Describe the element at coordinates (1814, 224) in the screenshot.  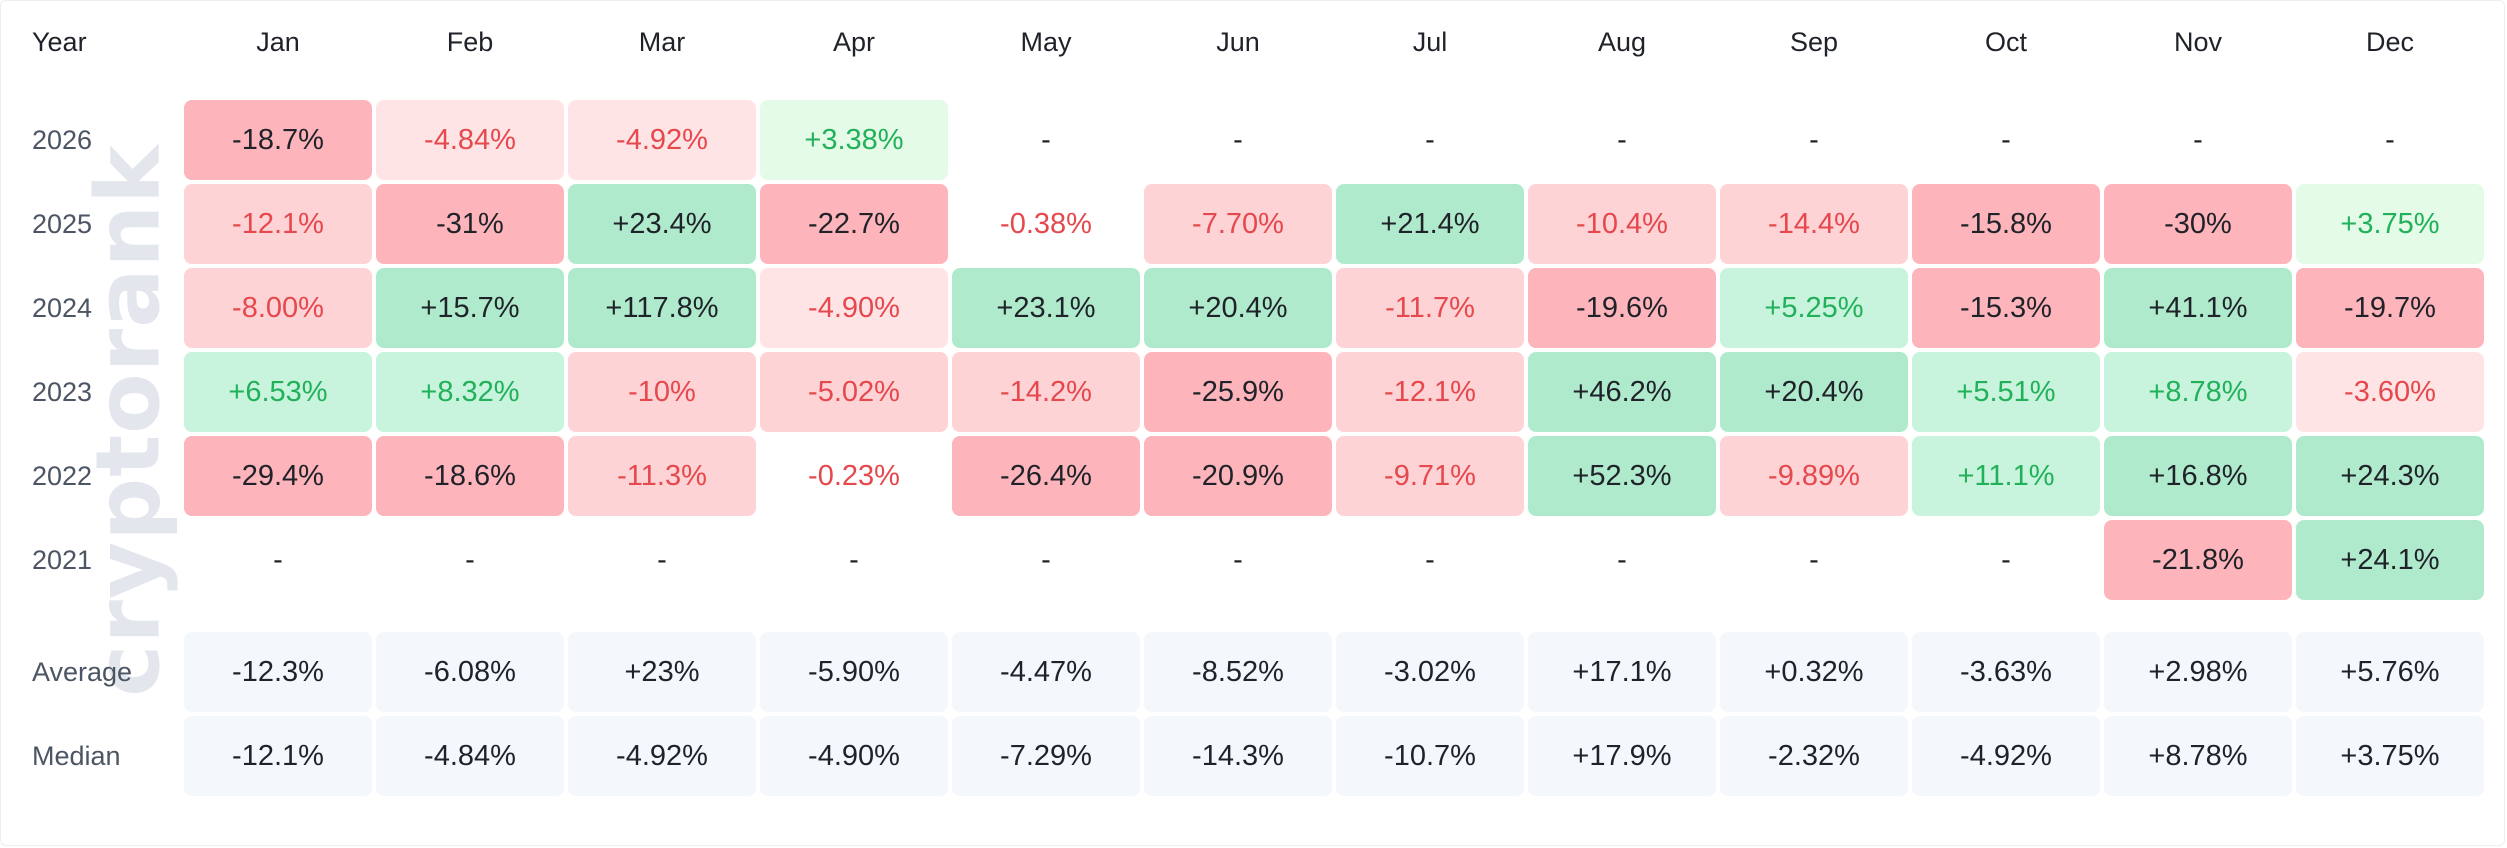
I see `heatmap-cell: -14.4%` at that location.